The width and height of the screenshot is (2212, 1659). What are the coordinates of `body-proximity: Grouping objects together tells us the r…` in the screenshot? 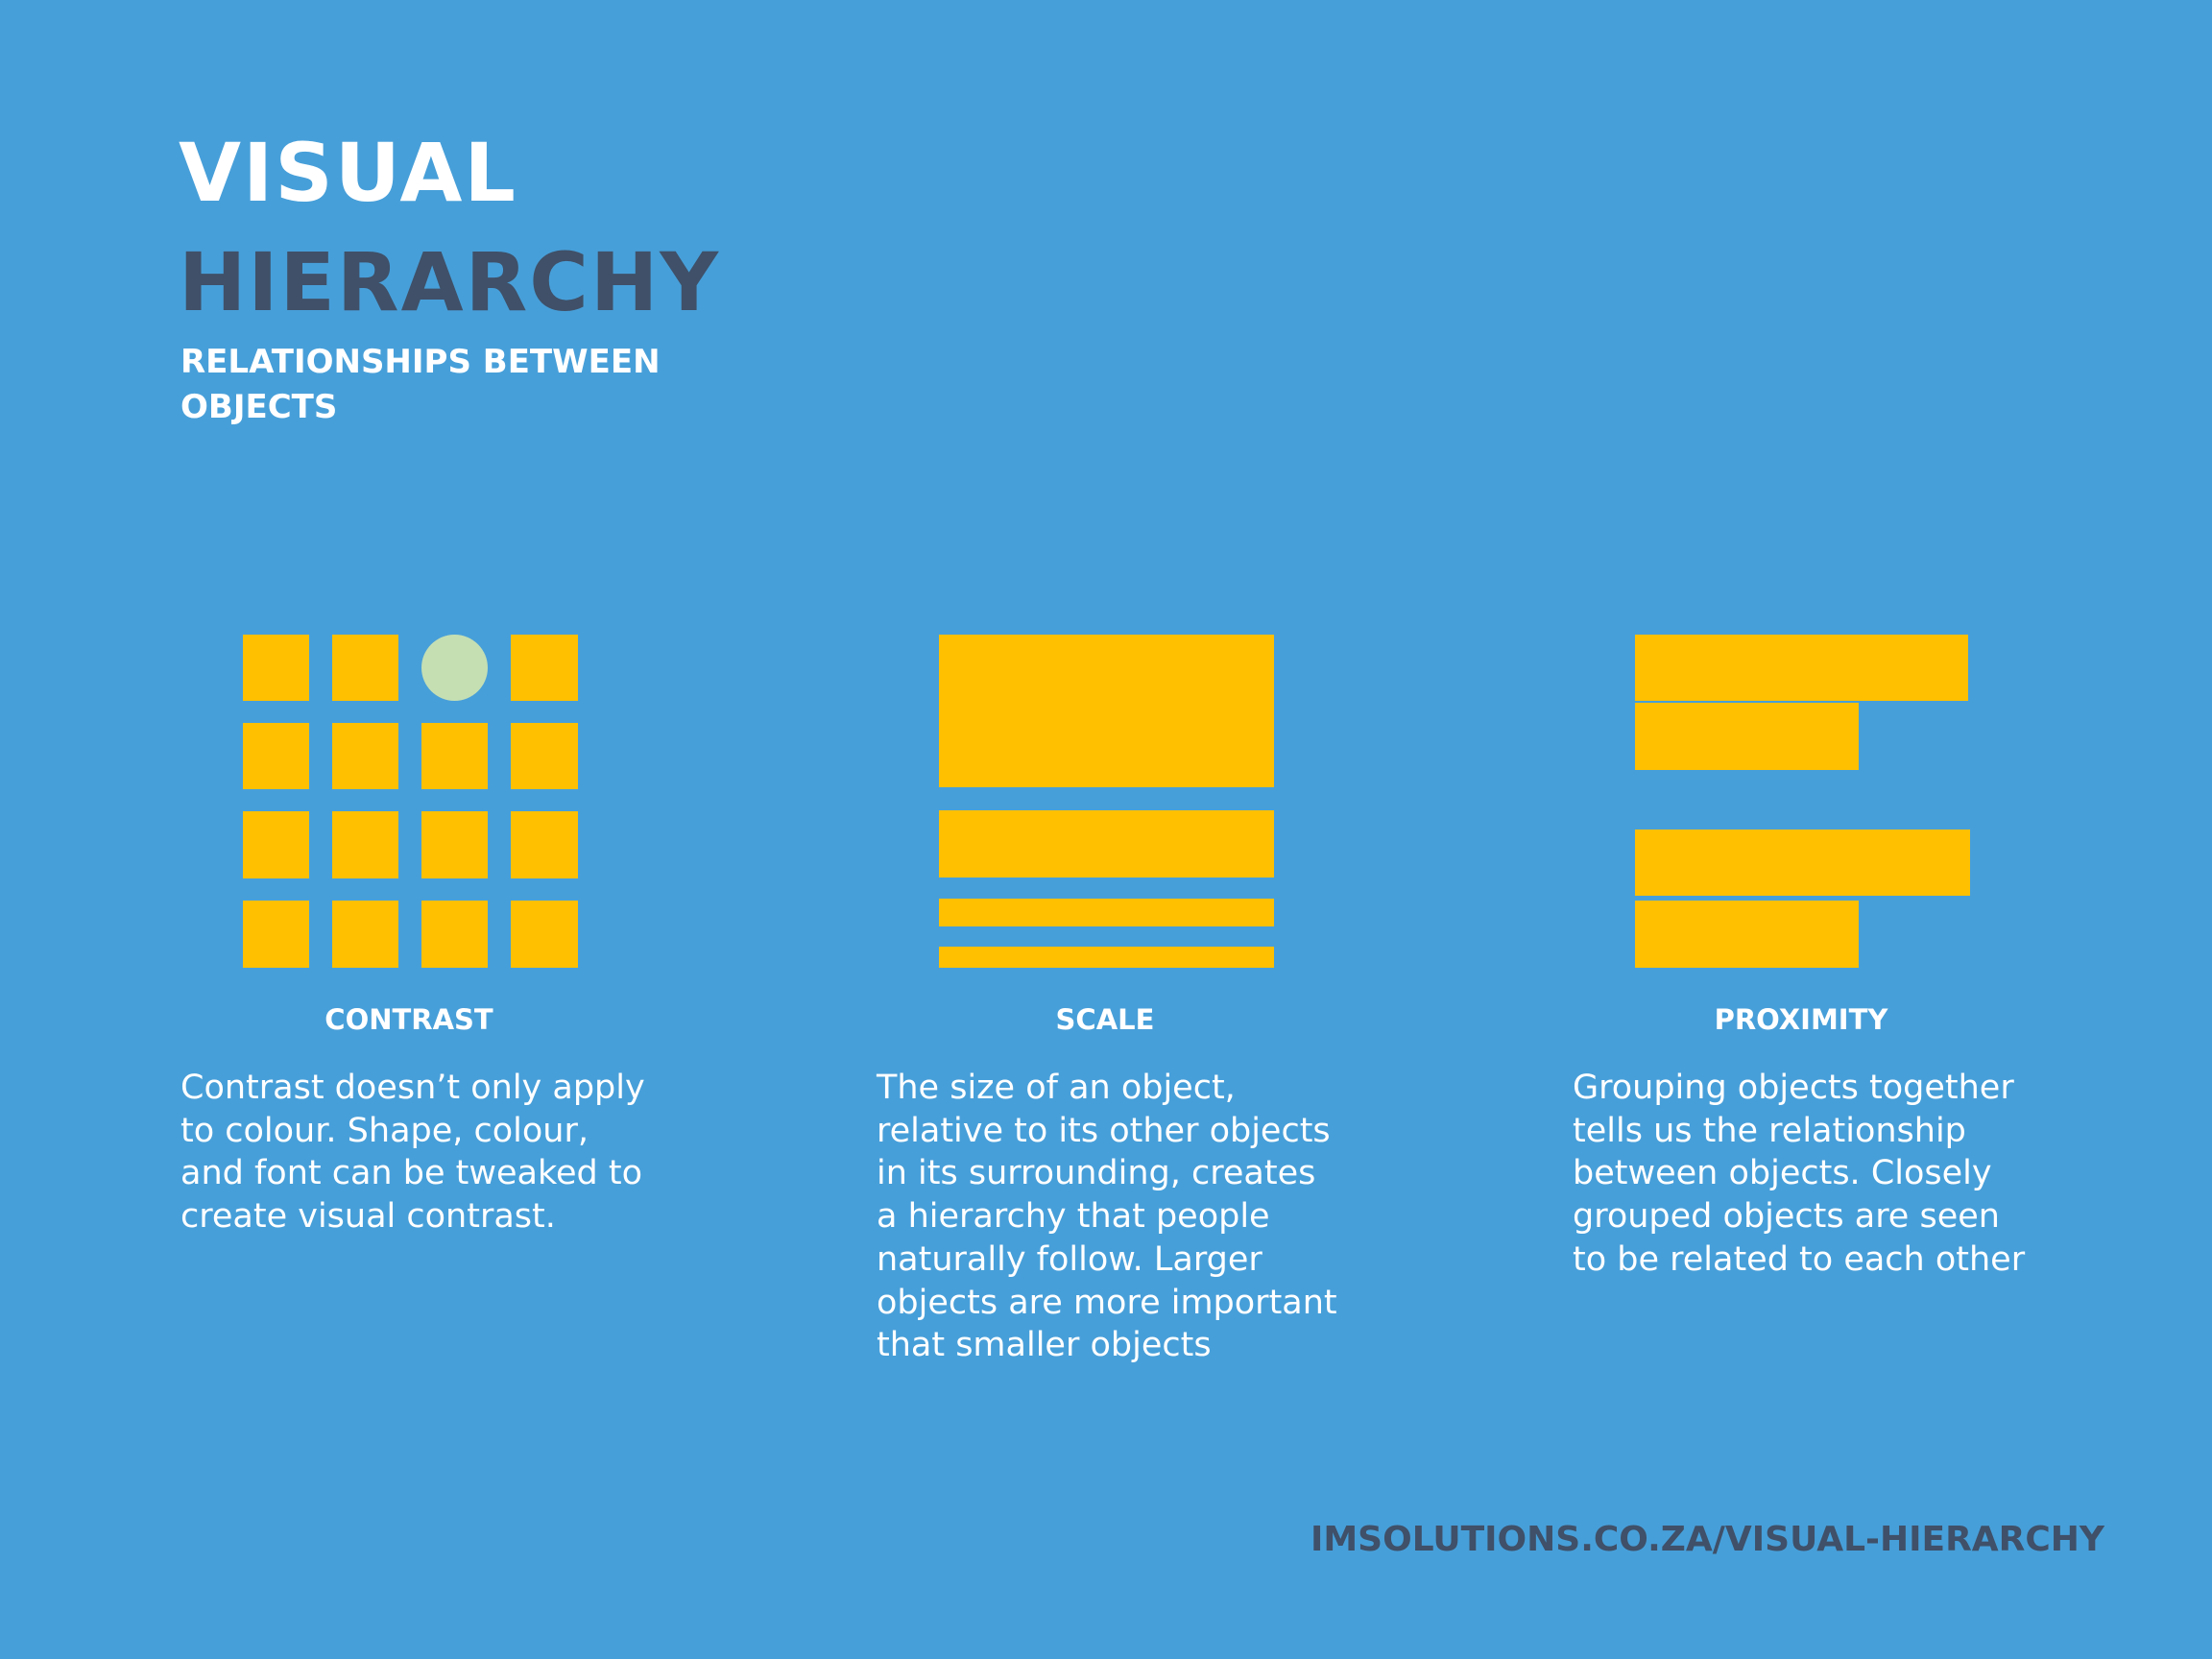 It's located at (1799, 1174).